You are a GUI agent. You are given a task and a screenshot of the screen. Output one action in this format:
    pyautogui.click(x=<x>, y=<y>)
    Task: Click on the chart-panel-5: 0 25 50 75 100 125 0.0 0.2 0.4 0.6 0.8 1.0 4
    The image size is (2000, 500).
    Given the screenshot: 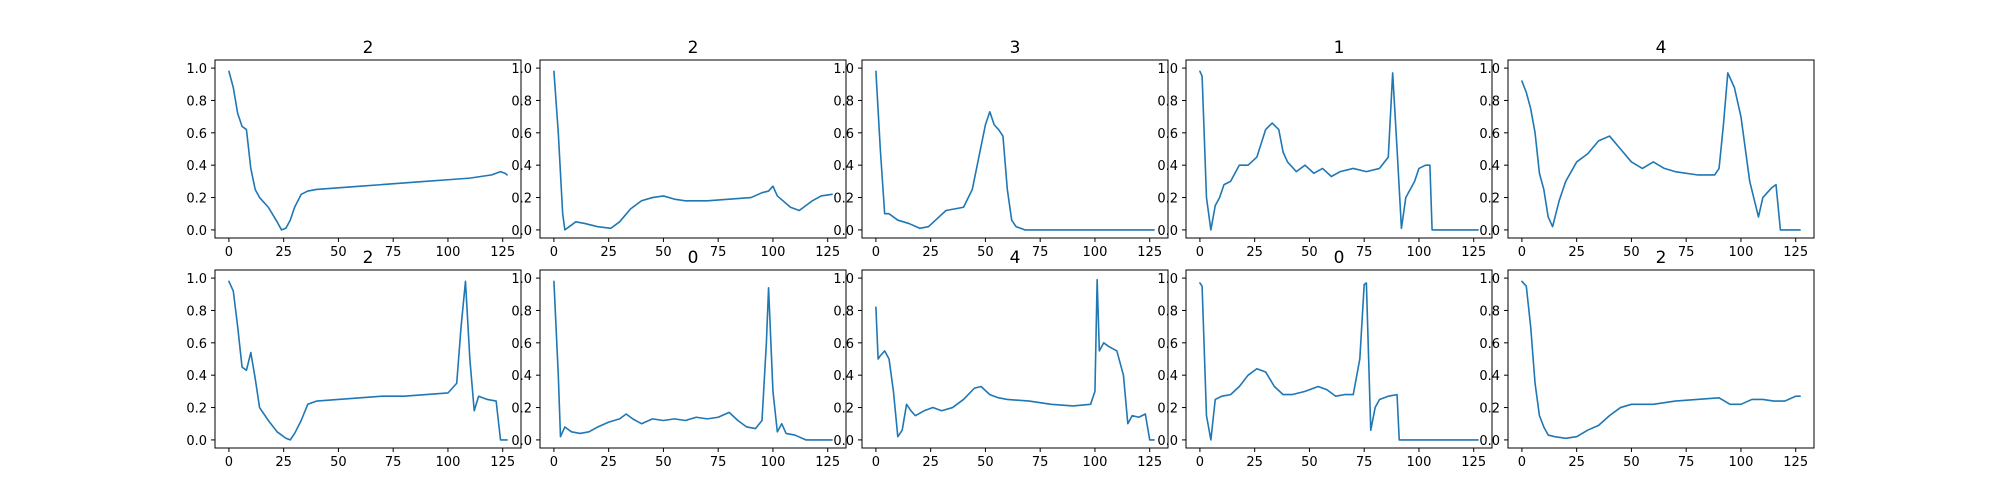 What is the action you would take?
    pyautogui.click(x=1647, y=149)
    